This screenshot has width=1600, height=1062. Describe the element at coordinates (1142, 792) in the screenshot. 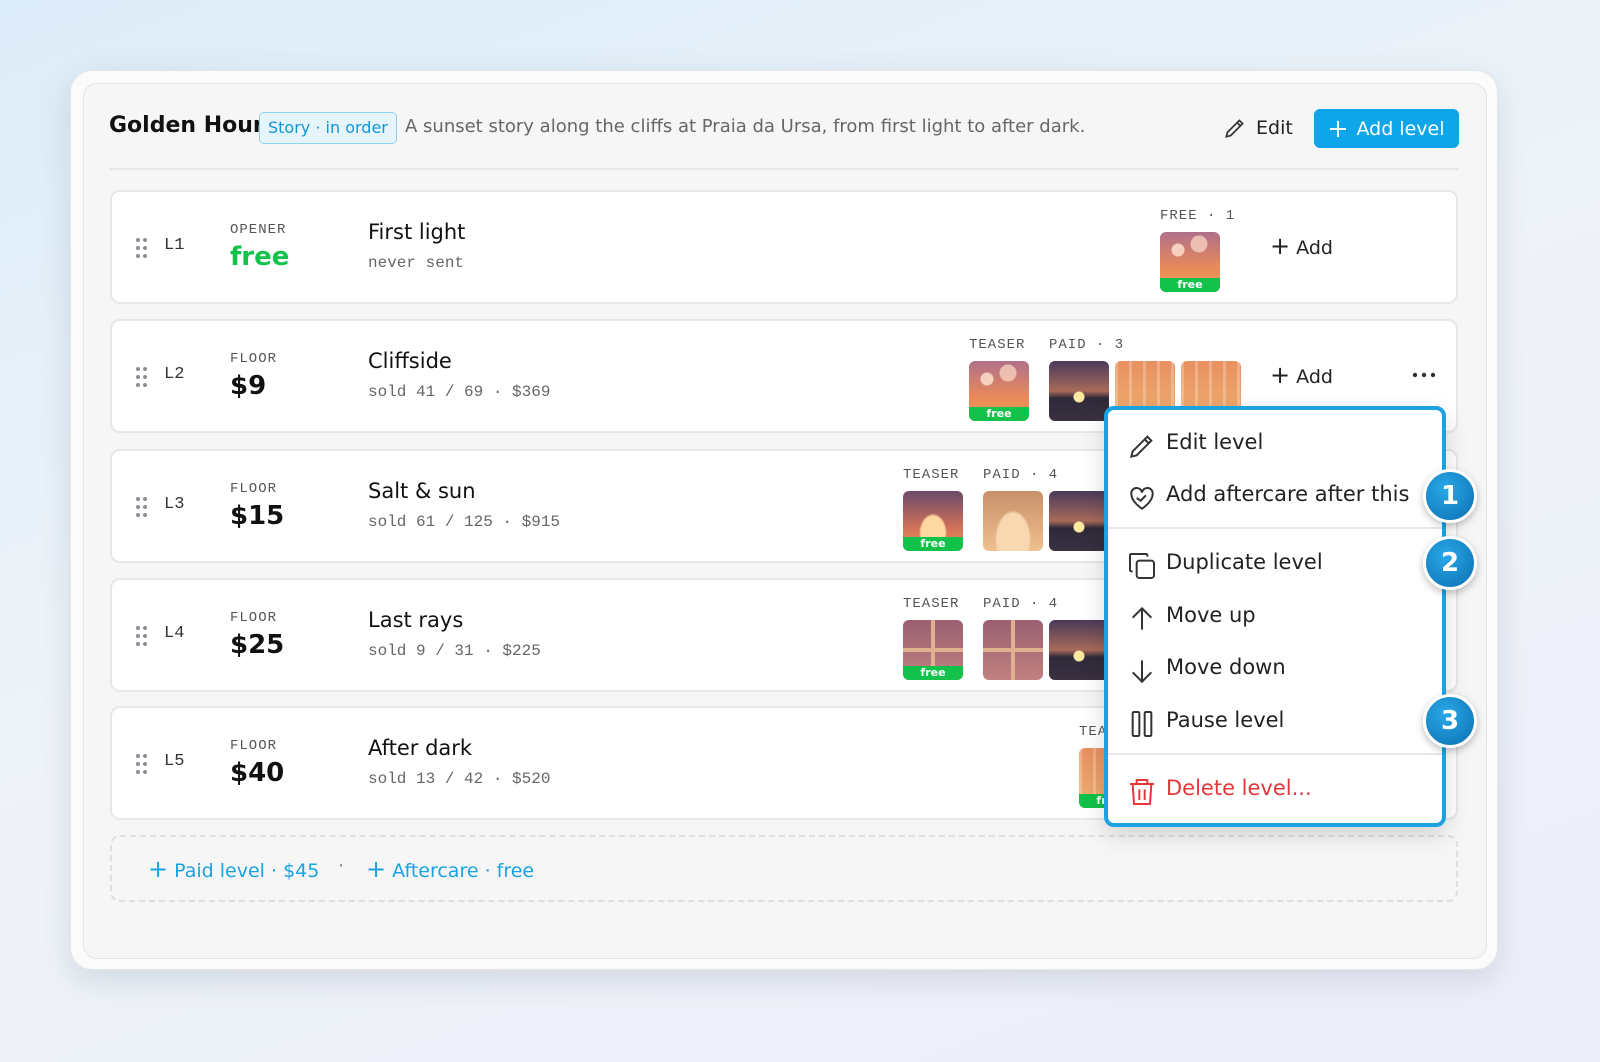

I see `icon-delete` at that location.